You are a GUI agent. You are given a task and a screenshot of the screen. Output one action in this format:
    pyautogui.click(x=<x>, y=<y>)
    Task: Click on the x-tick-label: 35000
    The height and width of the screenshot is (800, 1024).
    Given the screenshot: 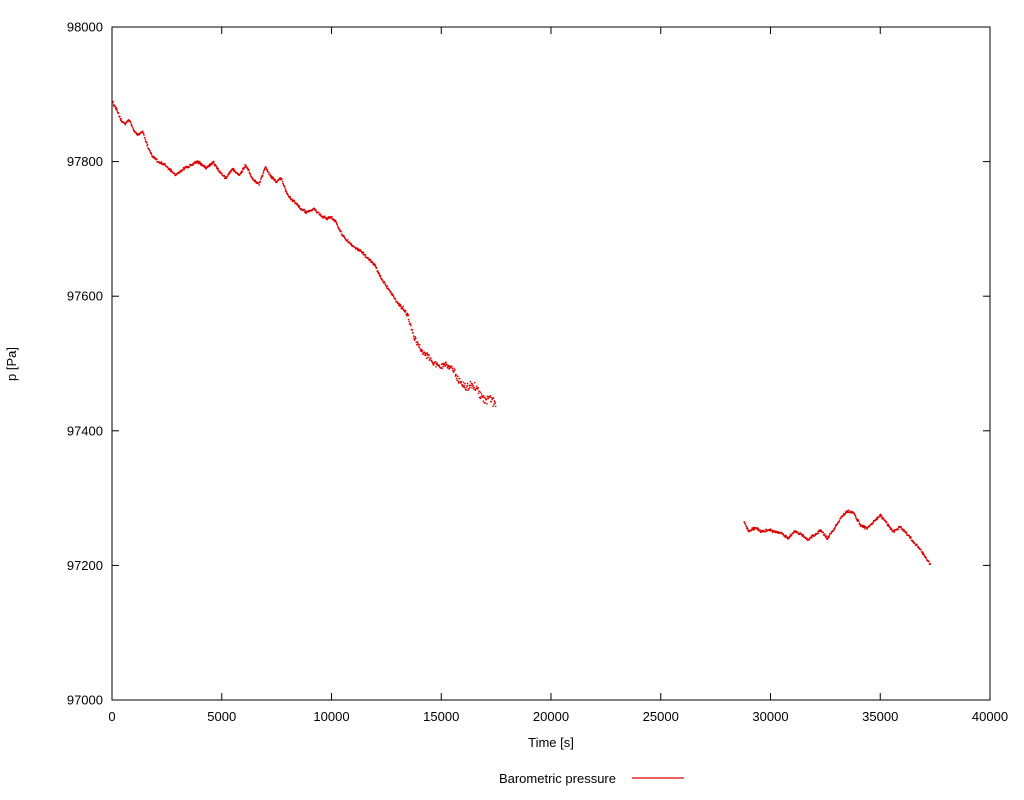 What is the action you would take?
    pyautogui.click(x=880, y=716)
    